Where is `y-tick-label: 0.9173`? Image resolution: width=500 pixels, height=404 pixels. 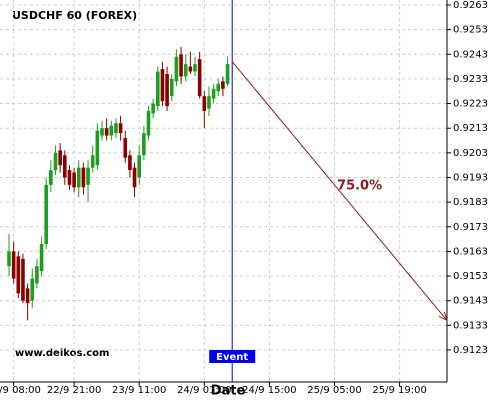
y-tick-label: 0.9173 is located at coordinates (470, 227).